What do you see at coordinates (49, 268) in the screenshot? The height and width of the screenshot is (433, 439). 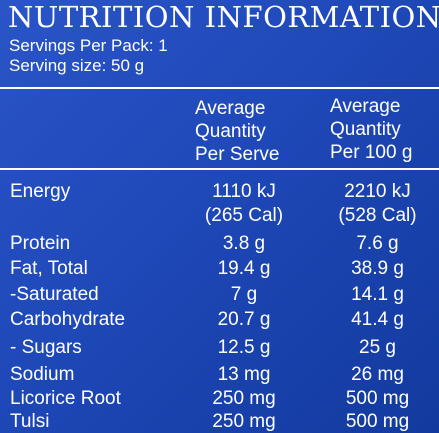 I see `row-label: Fat, Total` at bounding box center [49, 268].